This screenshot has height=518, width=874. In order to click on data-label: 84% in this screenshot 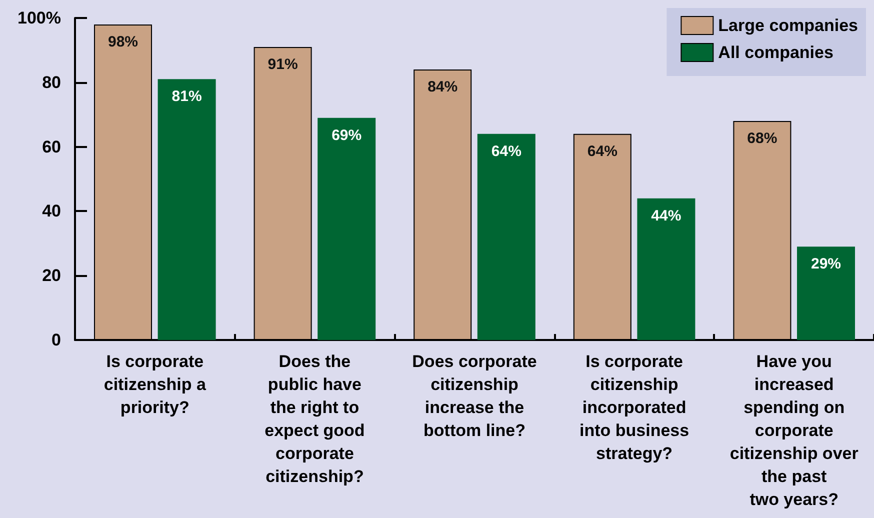, I will do `click(443, 87)`.